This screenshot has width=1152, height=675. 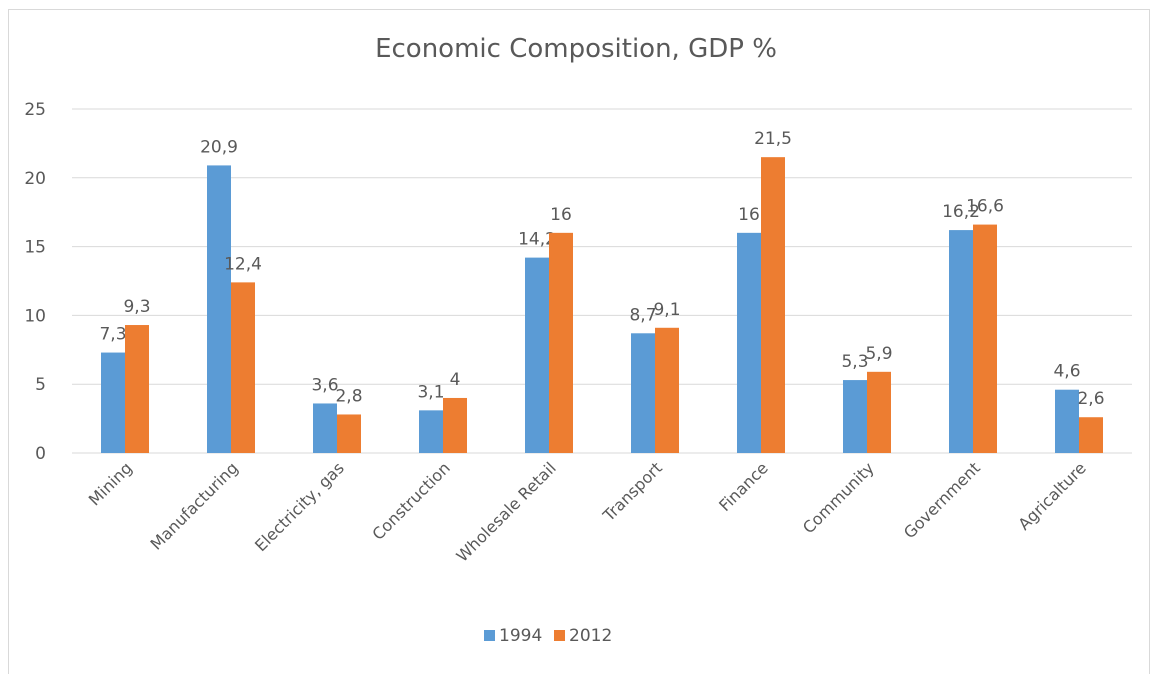 What do you see at coordinates (430, 392) in the screenshot?
I see `data-label: 3,1` at bounding box center [430, 392].